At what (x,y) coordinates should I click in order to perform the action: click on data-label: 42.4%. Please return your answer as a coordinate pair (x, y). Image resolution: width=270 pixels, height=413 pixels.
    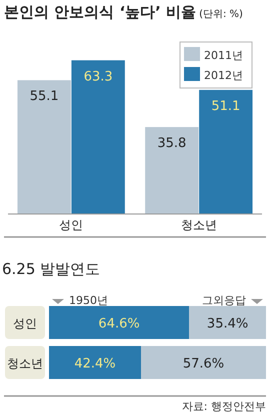
    Looking at the image, I should click on (95, 364).